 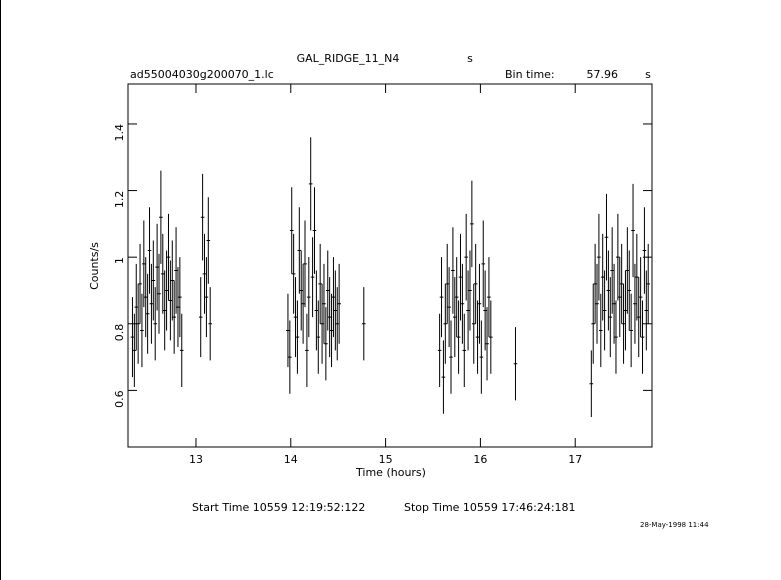 I want to click on x-tick-label: 17, so click(x=575, y=459).